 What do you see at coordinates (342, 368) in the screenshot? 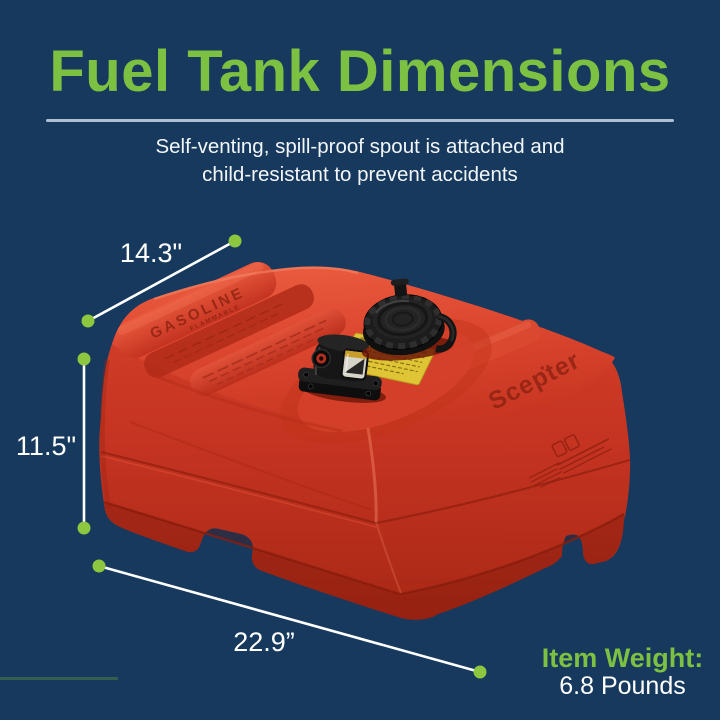
I see `fuel-gauge-fitting` at bounding box center [342, 368].